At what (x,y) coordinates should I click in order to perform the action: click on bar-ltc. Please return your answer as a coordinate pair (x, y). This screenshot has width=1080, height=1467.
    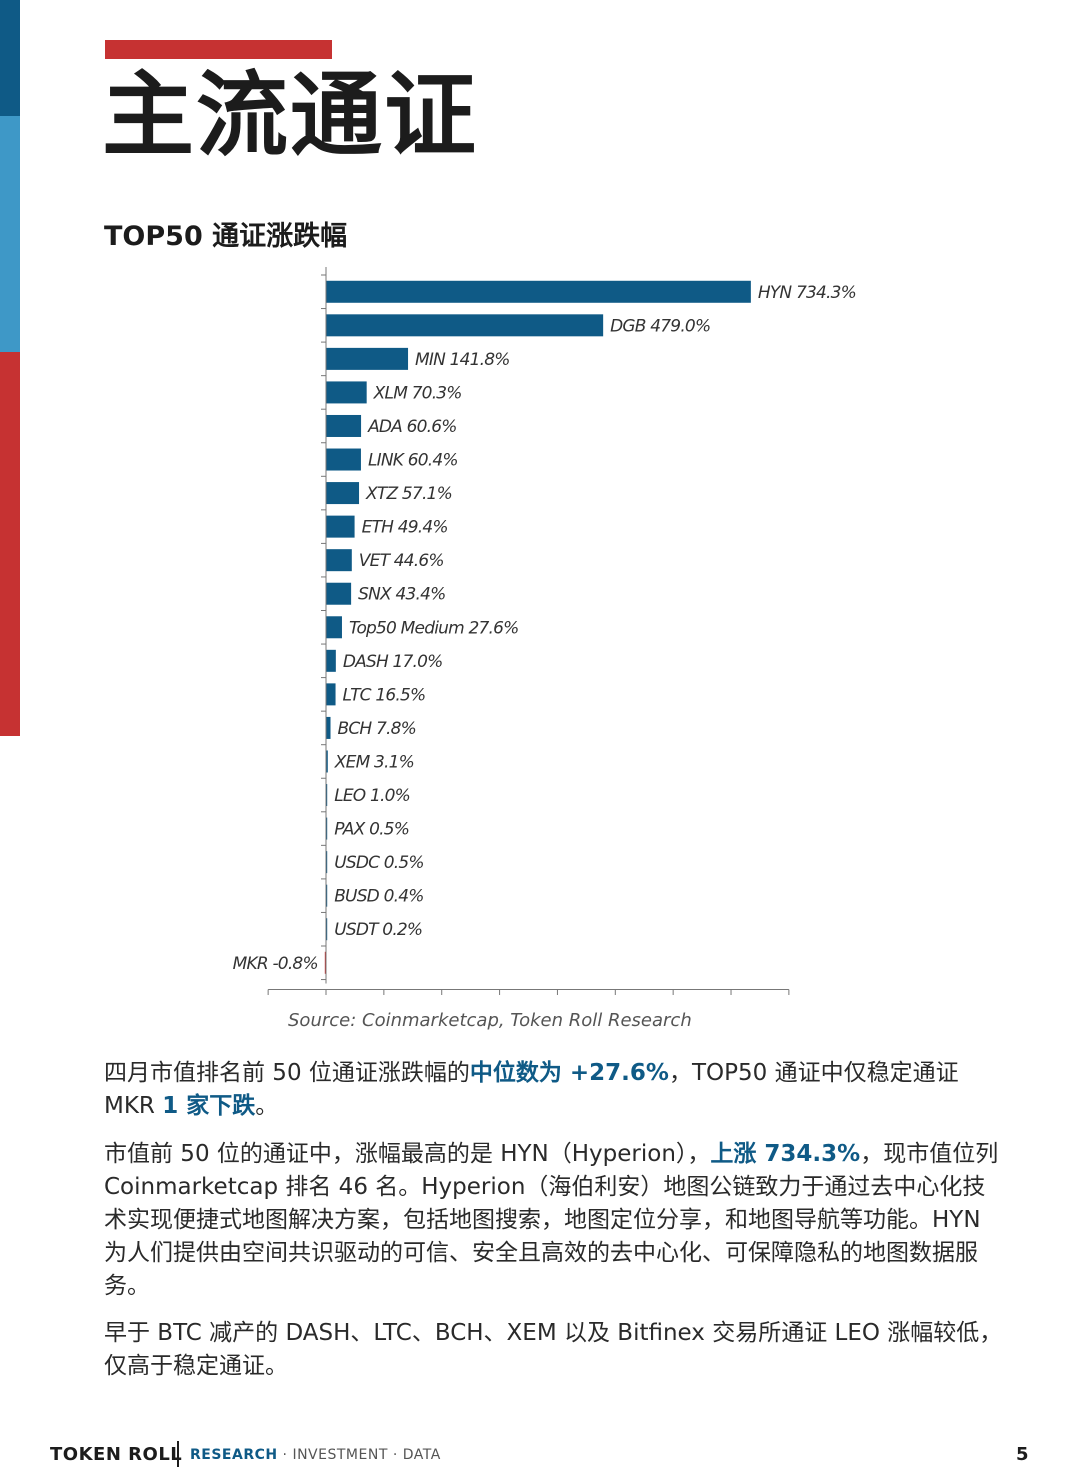
    Looking at the image, I should click on (331, 694).